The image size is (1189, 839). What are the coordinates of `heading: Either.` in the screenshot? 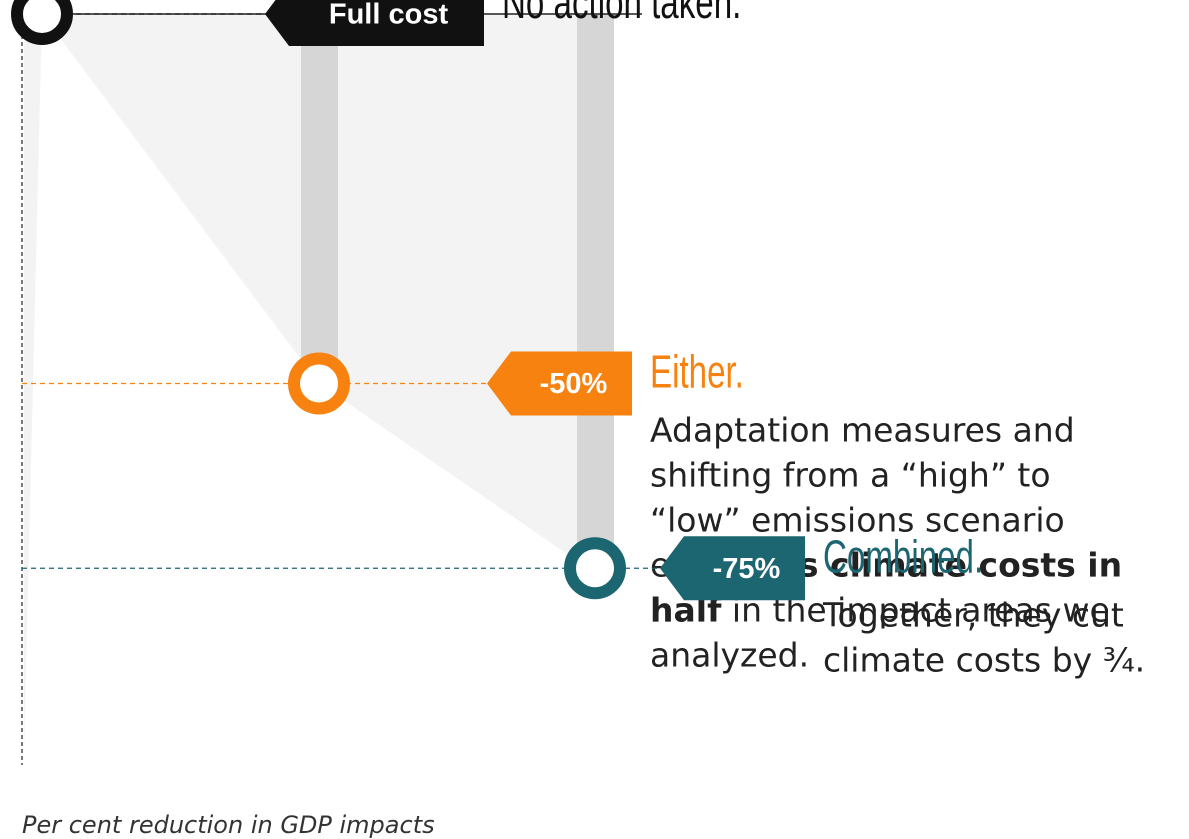 It's located at (697, 372).